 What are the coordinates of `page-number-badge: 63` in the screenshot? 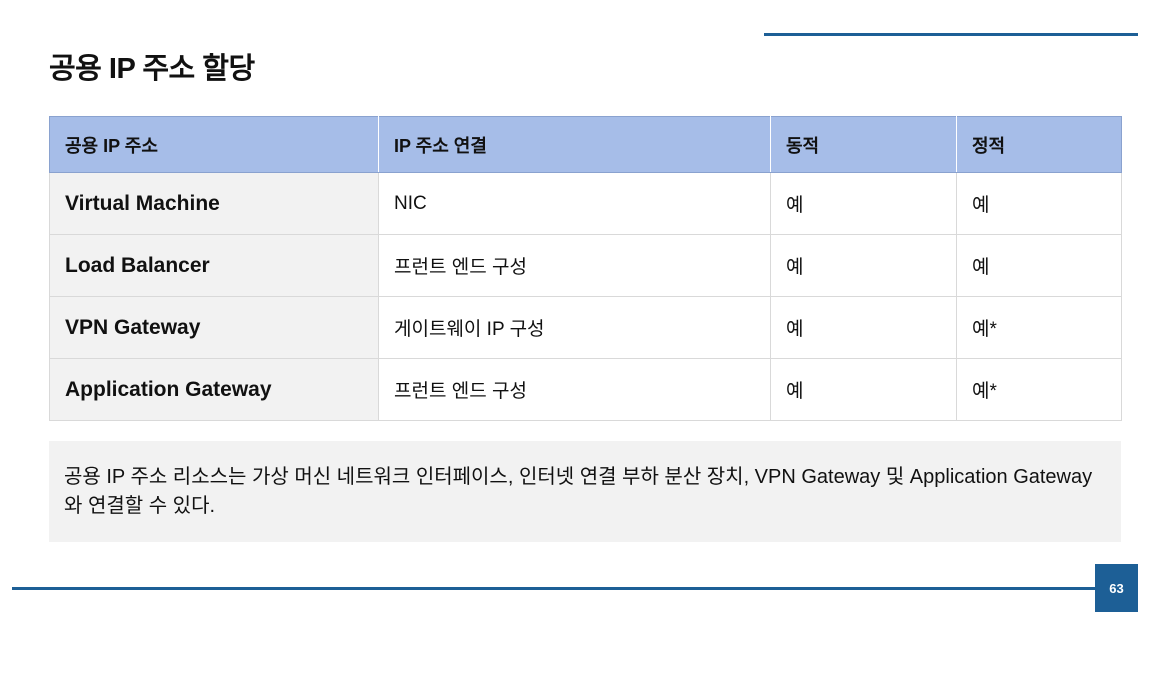 It's located at (1116, 588).